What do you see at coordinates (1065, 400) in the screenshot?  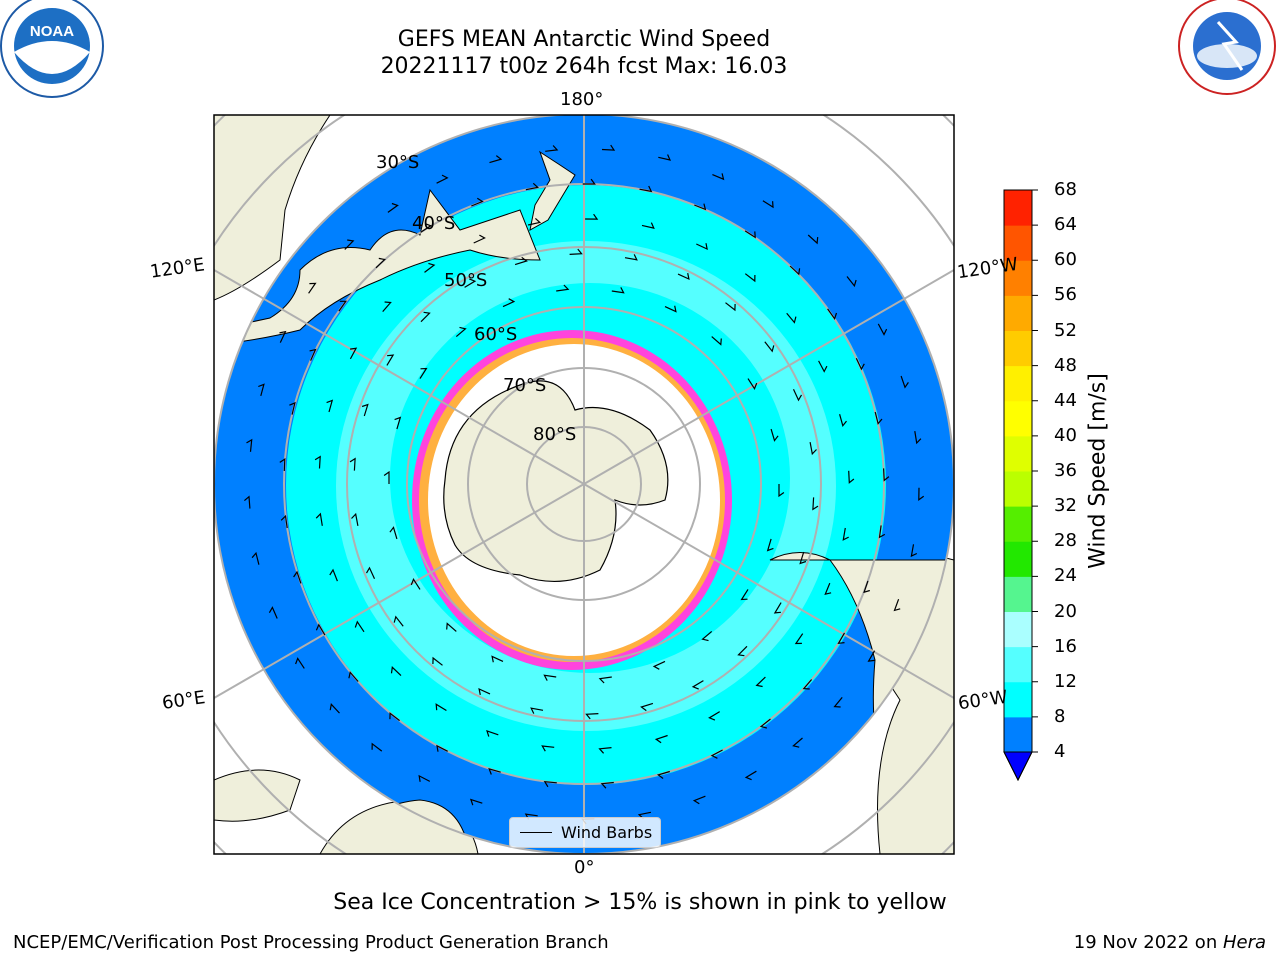 I see `colorbar-tick-label: 44` at bounding box center [1065, 400].